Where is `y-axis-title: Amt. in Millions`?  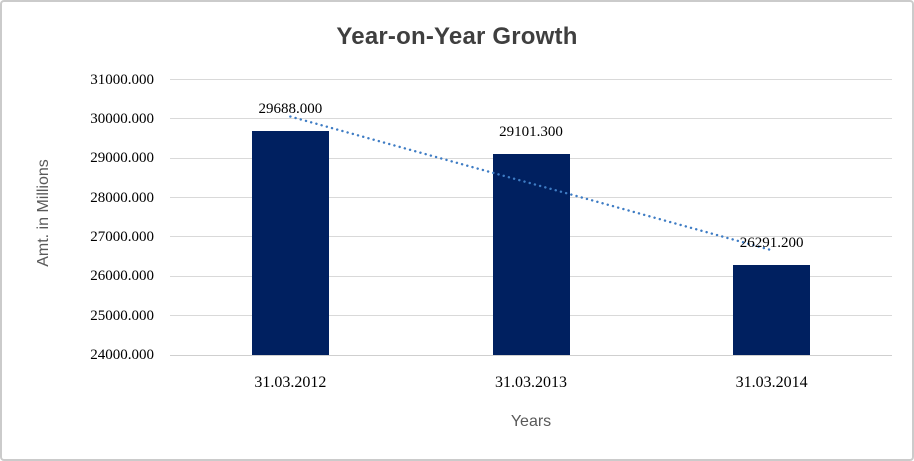 y-axis-title: Amt. in Millions is located at coordinates (43, 213).